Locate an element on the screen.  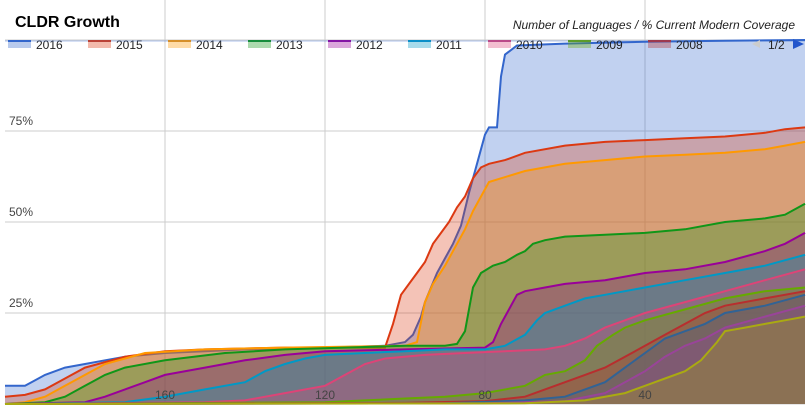
y-tick-label: 50% is located at coordinates (21, 212).